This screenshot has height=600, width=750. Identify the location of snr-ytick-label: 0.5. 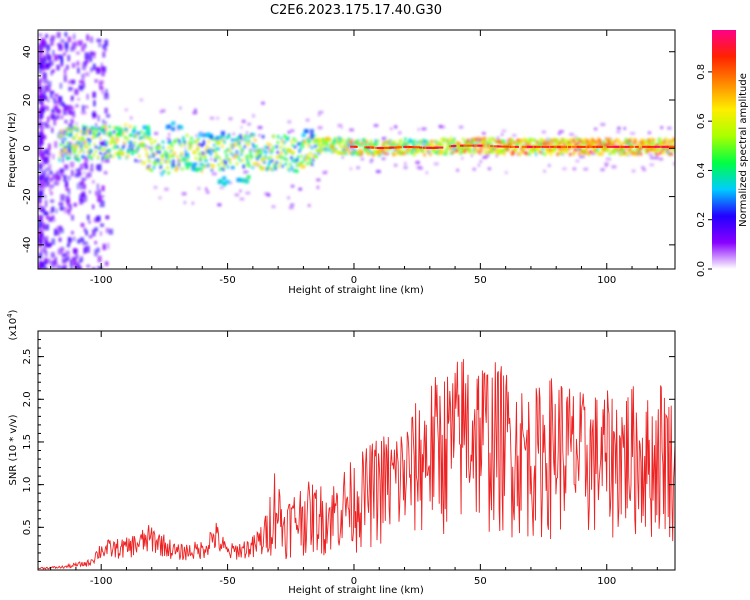
(27, 527).